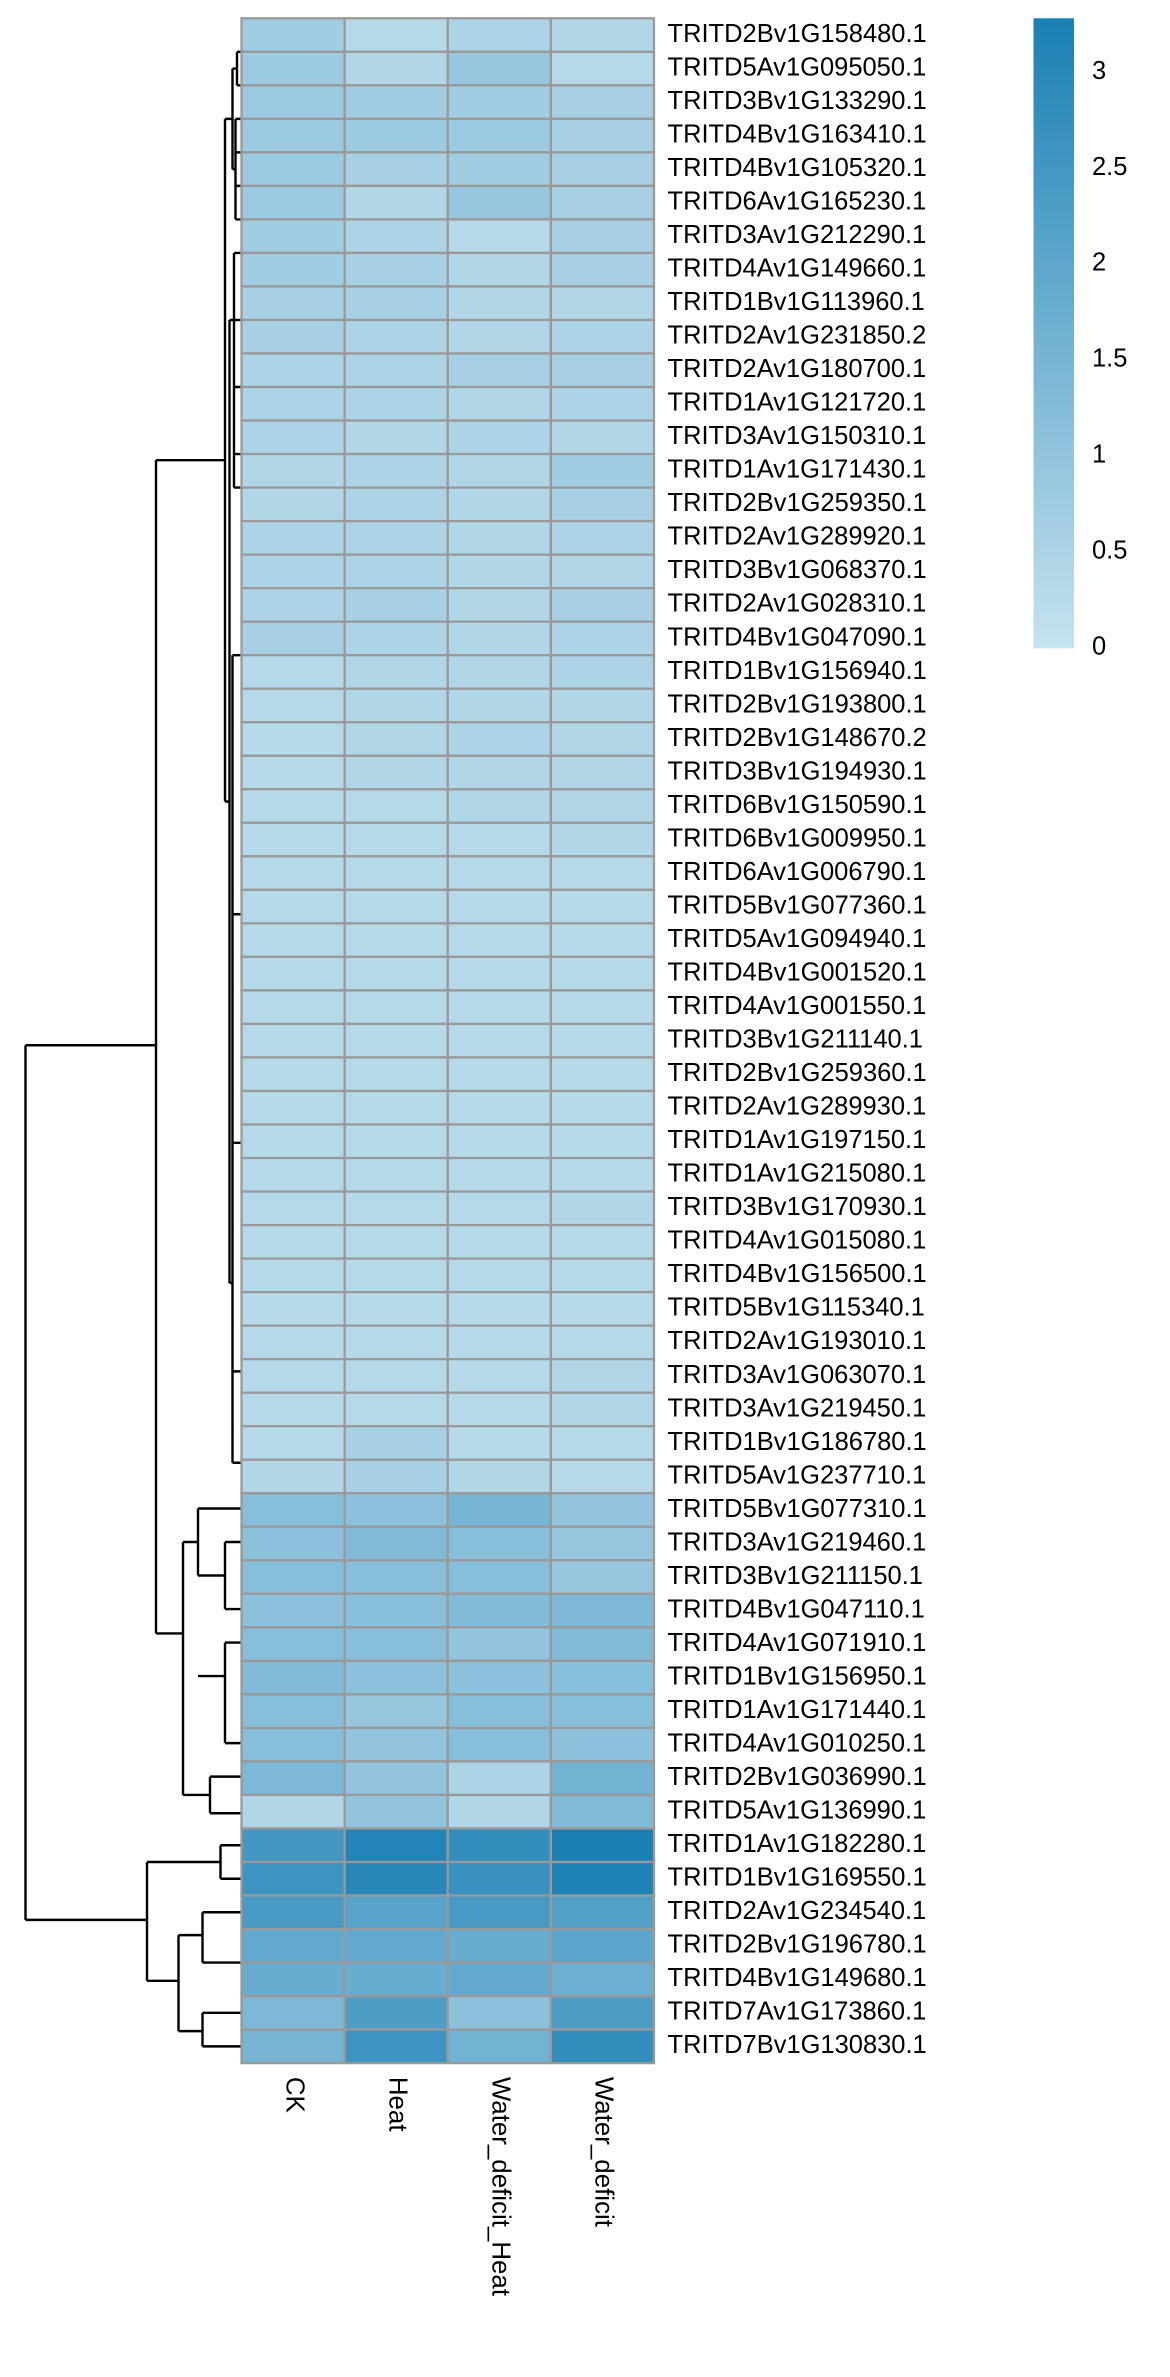  What do you see at coordinates (796, 2011) in the screenshot?
I see `row-label: TRITD7Av1G173860.1` at bounding box center [796, 2011].